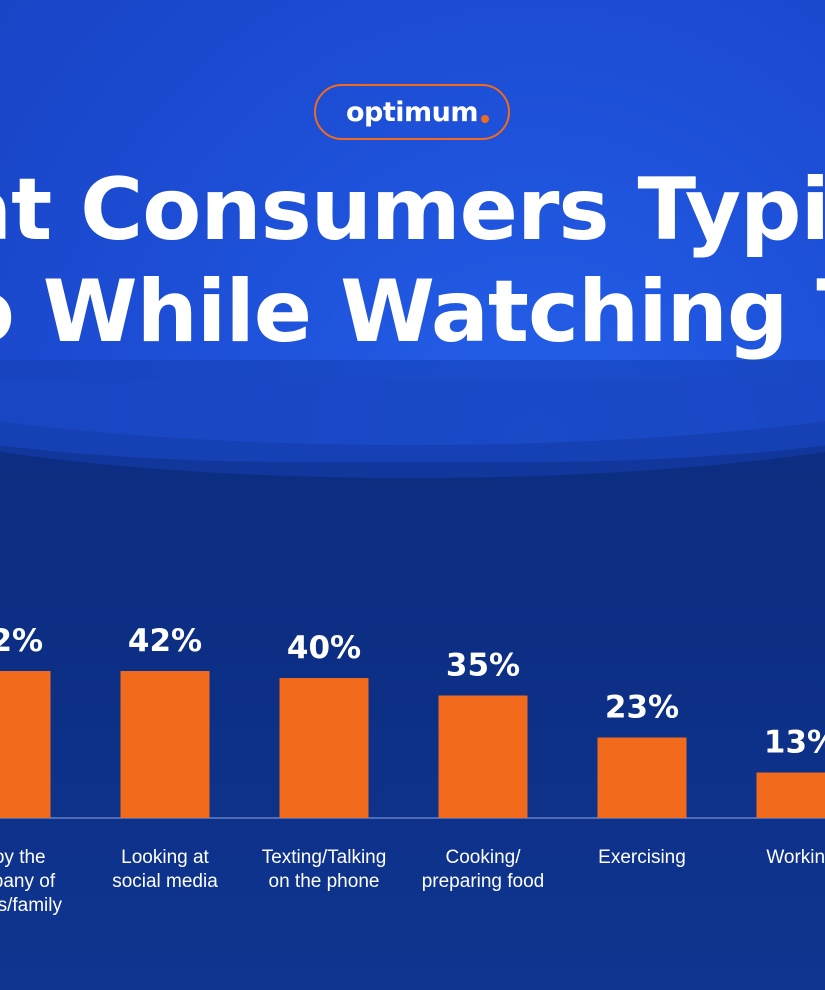 The image size is (825, 990). Describe the element at coordinates (483, 869) in the screenshot. I see `category-label-3: Cooking/preparing food` at that location.